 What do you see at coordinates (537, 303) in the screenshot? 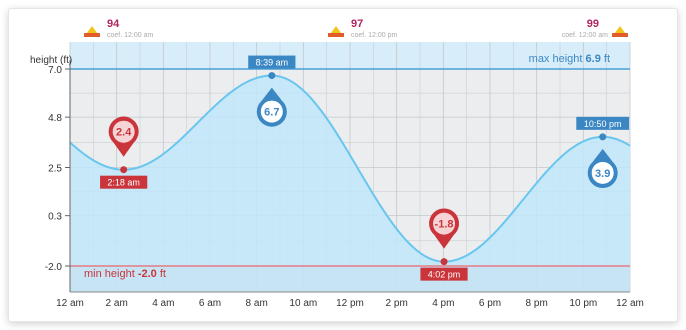
I see `x-tick-label: 8 pm` at bounding box center [537, 303].